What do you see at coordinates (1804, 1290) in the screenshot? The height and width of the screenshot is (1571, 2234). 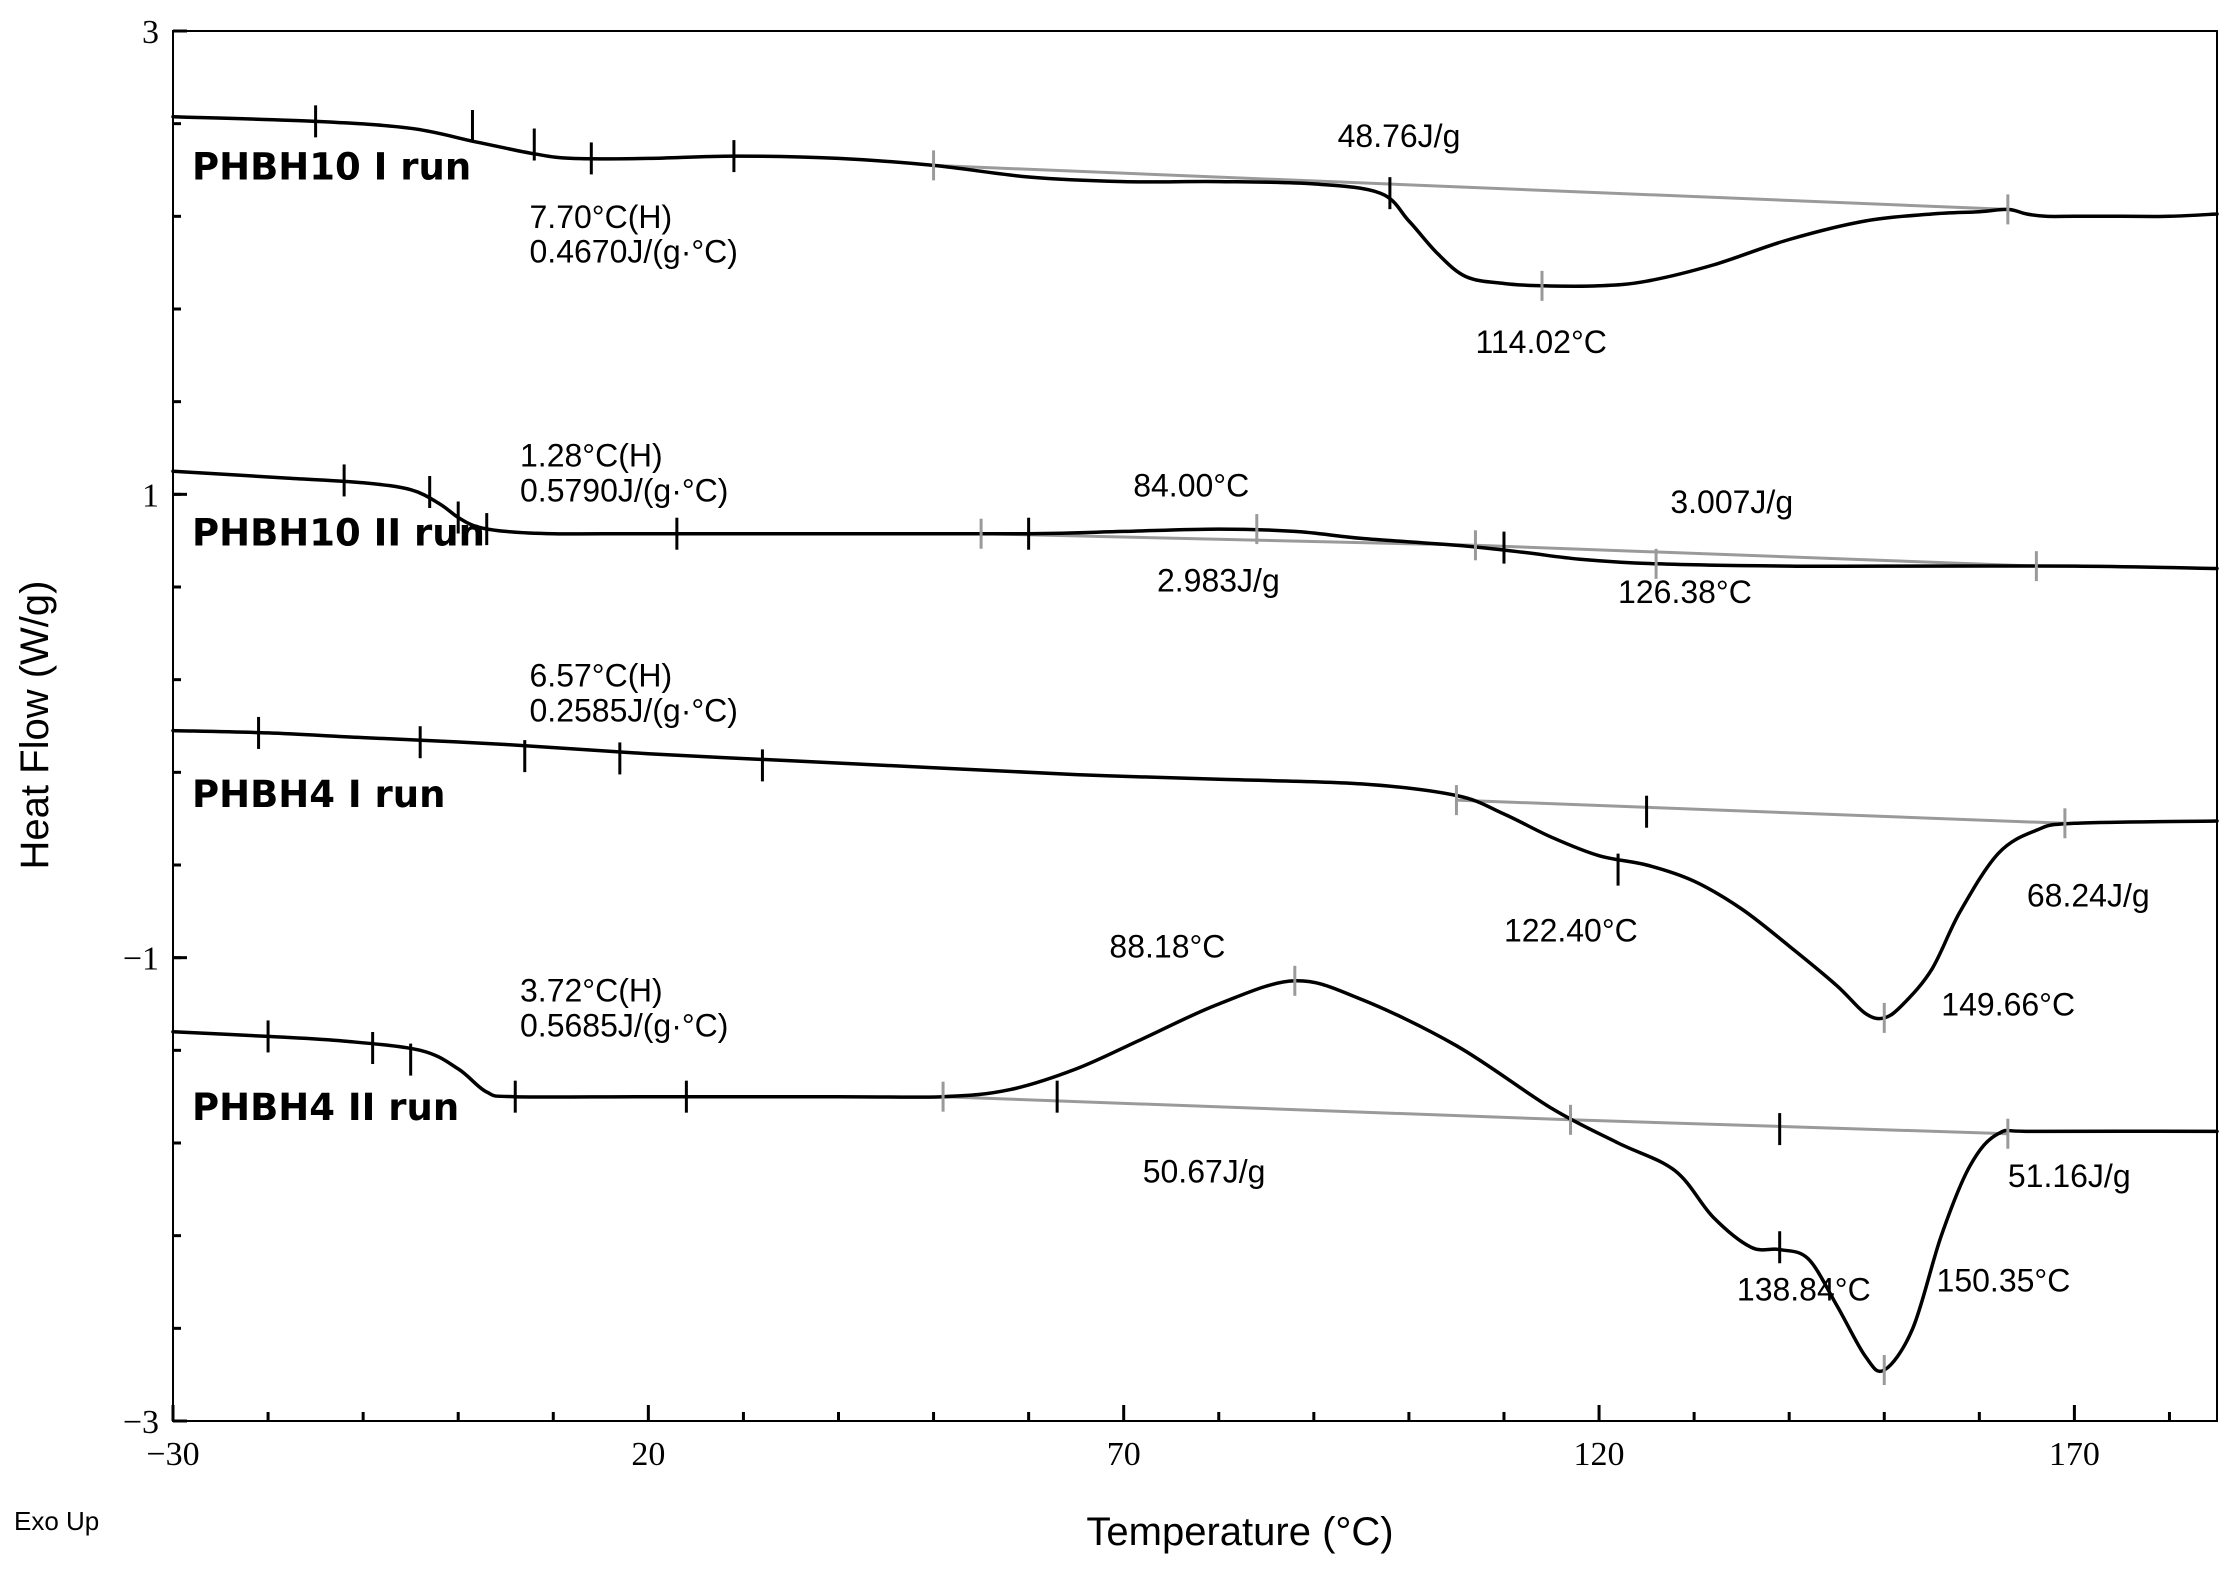 I see `annotation-label: 138.84°C` at bounding box center [1804, 1290].